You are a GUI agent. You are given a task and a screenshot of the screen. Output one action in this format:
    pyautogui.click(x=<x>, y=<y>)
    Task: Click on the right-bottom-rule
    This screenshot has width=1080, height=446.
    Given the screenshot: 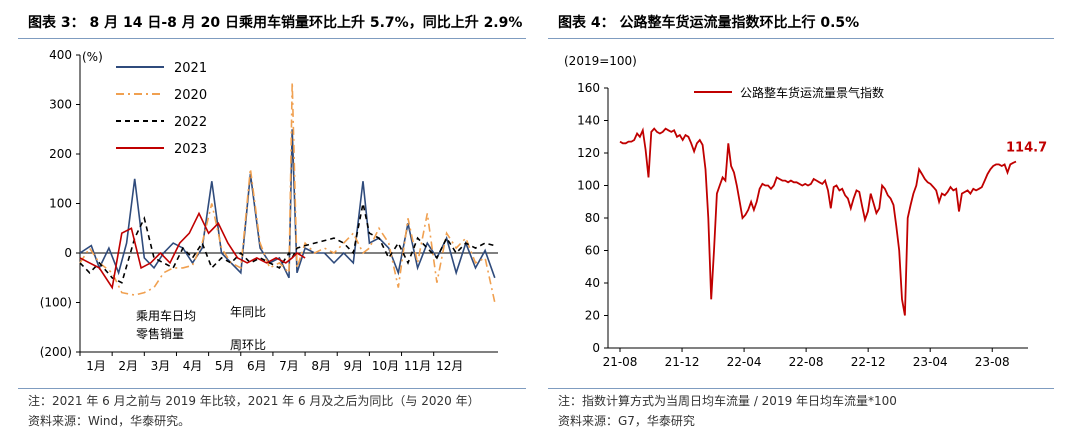 What is the action you would take?
    pyautogui.click(x=801, y=388)
    